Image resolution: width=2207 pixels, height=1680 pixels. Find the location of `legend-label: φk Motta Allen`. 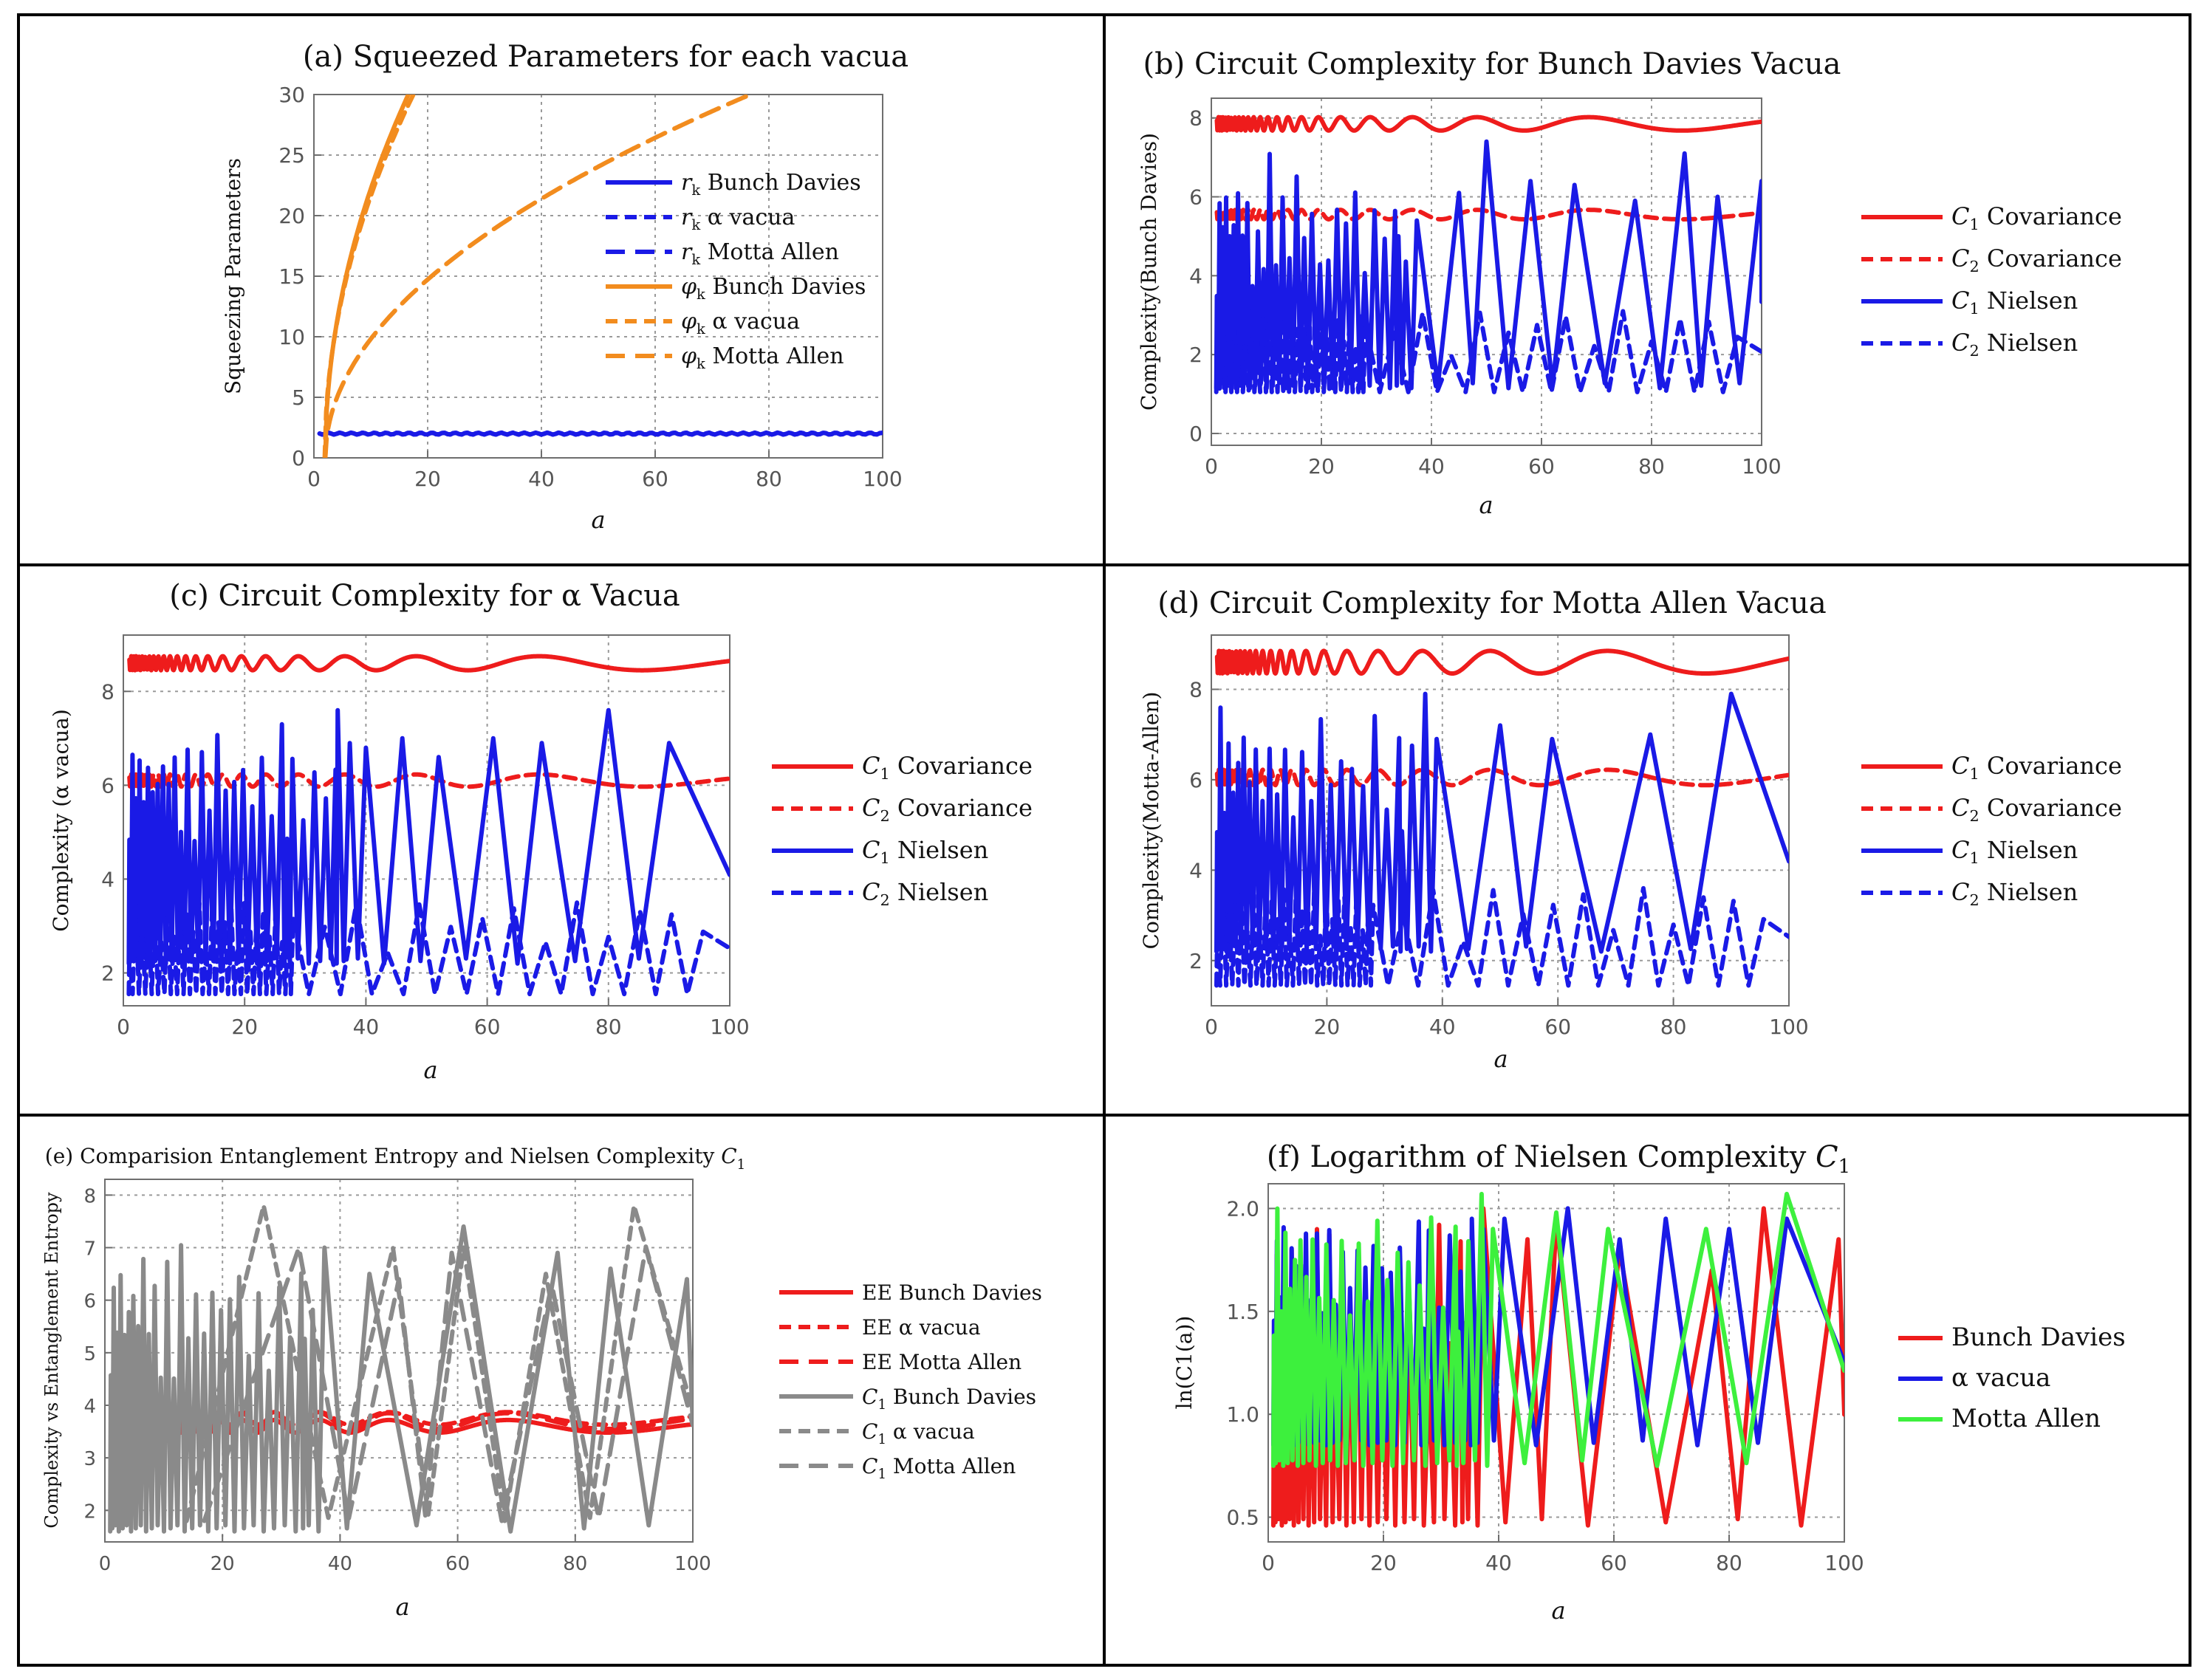

legend-label: φk Motta Allen is located at coordinates (762, 358).